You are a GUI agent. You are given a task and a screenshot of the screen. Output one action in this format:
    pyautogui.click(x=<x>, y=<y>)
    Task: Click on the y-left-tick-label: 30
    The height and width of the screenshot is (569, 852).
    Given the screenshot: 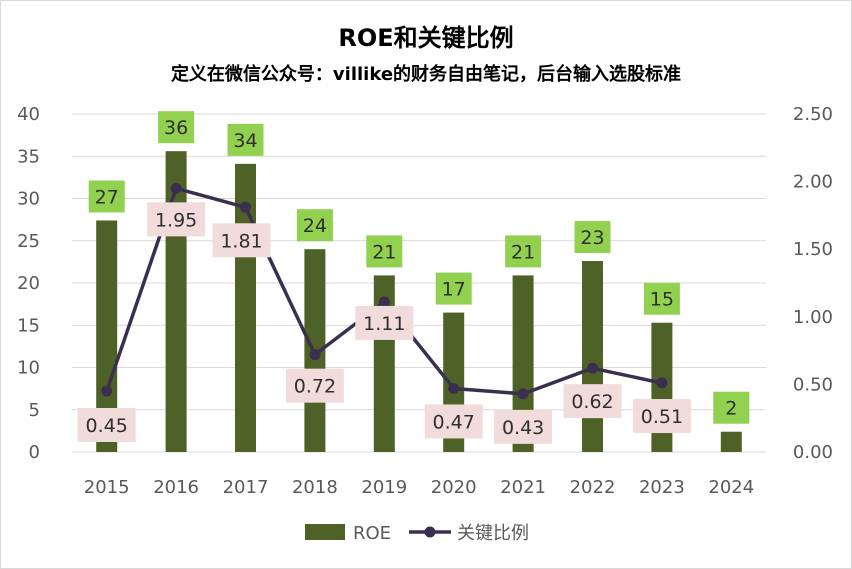 What is the action you would take?
    pyautogui.click(x=28, y=199)
    